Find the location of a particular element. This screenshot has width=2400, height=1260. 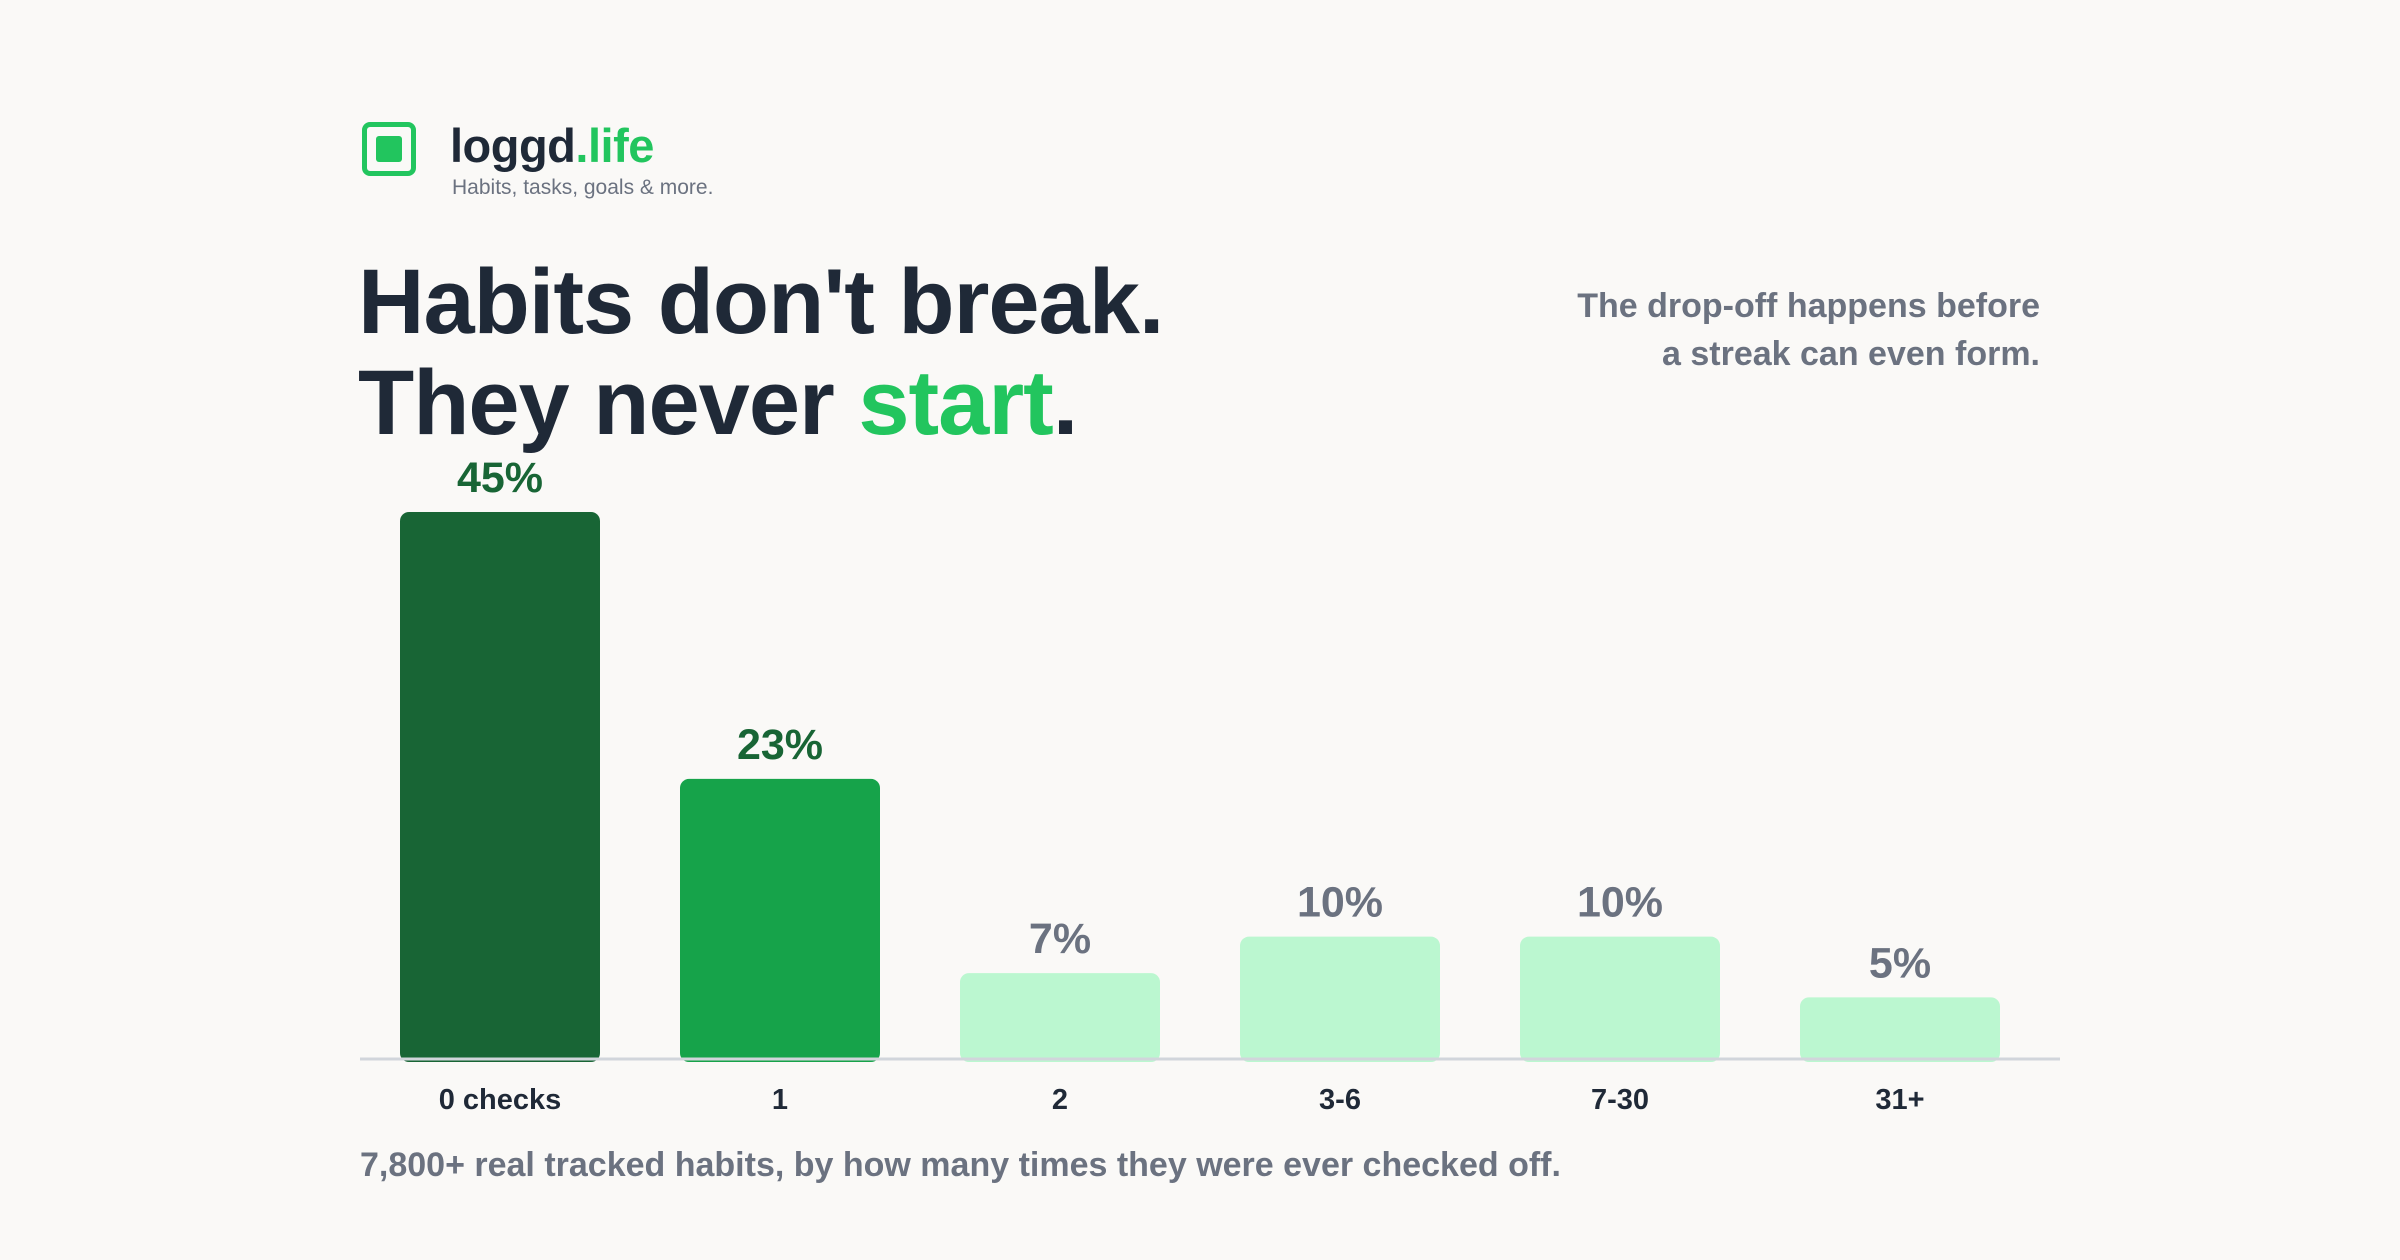

headline-highlight: start is located at coordinates (955, 403).